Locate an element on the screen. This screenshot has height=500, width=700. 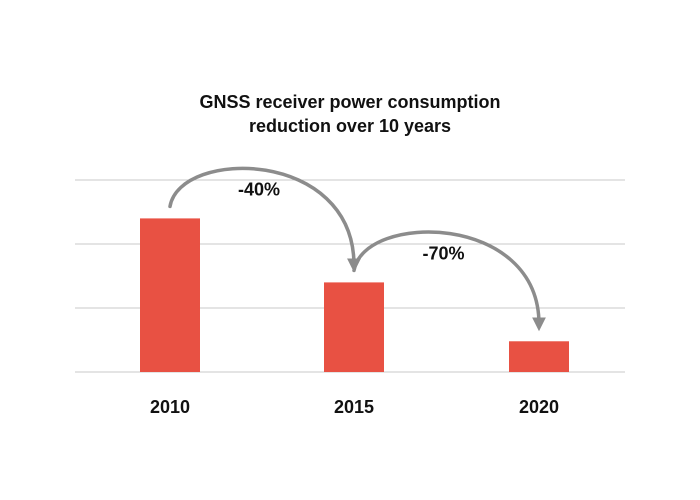
x-tick-label: 2015 is located at coordinates (354, 407).